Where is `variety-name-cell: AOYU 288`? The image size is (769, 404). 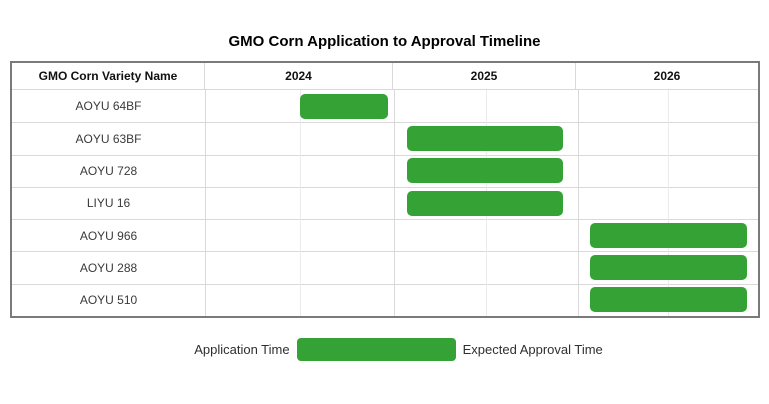 variety-name-cell: AOYU 288 is located at coordinates (108, 268).